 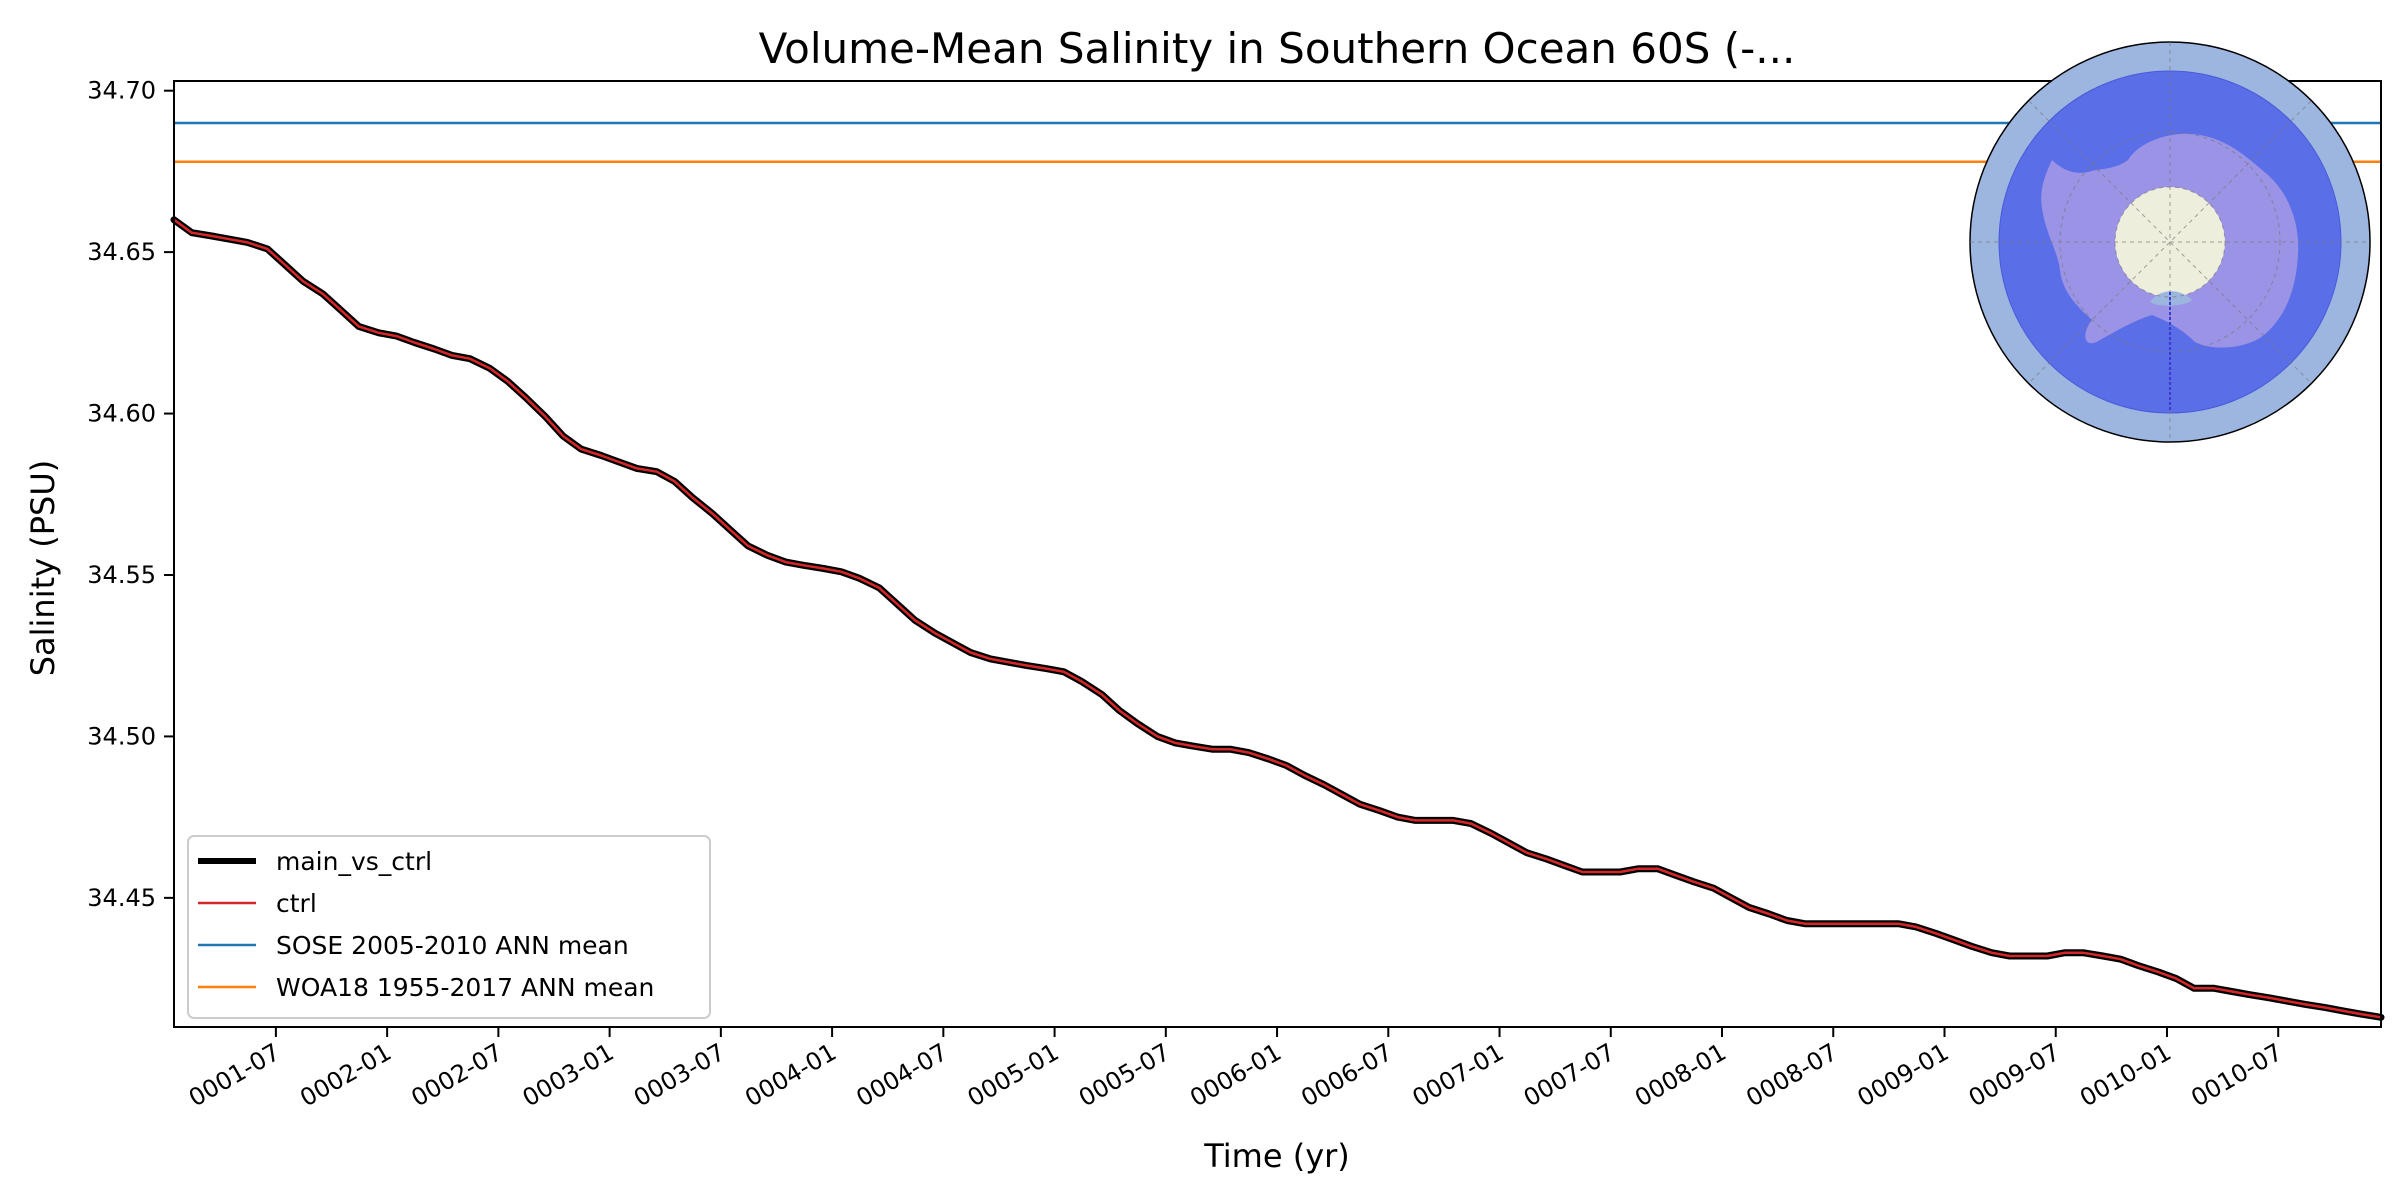 I want to click on x-axis-title: Time (yr), so click(x=1276, y=1156).